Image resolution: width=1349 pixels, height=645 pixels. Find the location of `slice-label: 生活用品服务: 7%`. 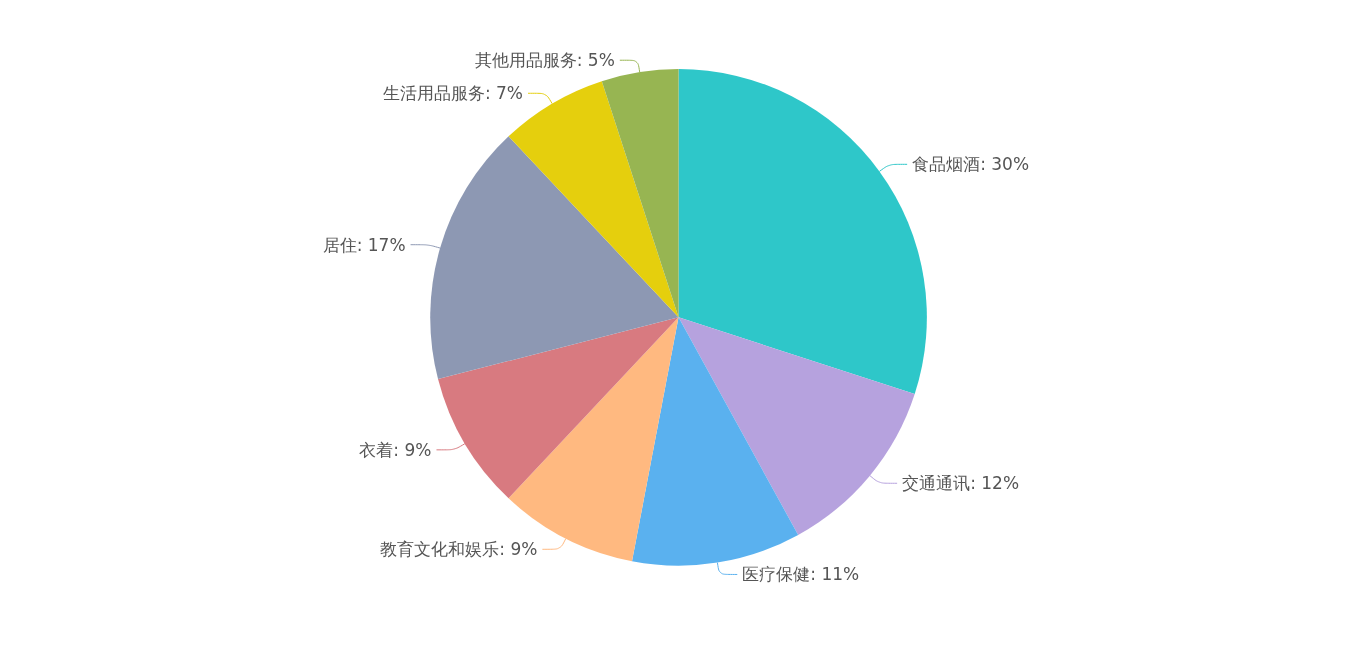

slice-label: 生活用品服务: 7% is located at coordinates (453, 93).